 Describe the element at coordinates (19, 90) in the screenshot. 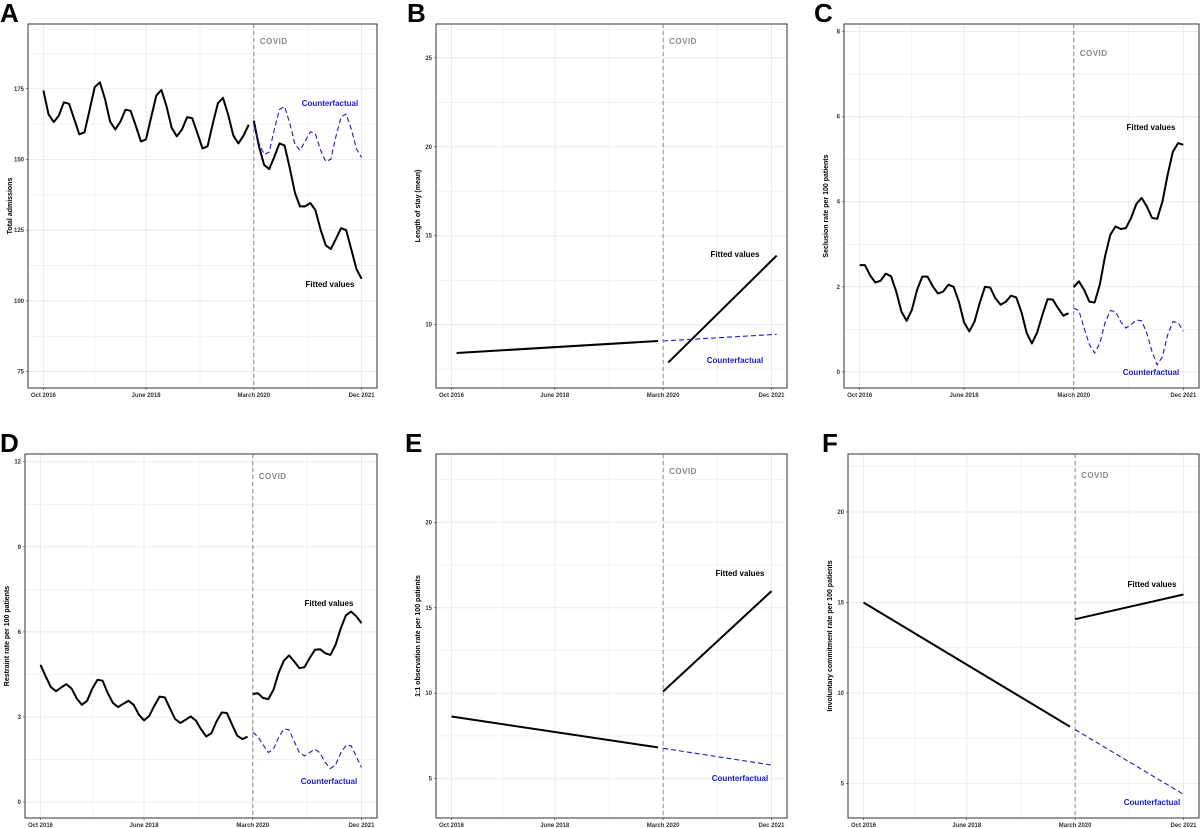

I see `y-tick-label: 175` at that location.